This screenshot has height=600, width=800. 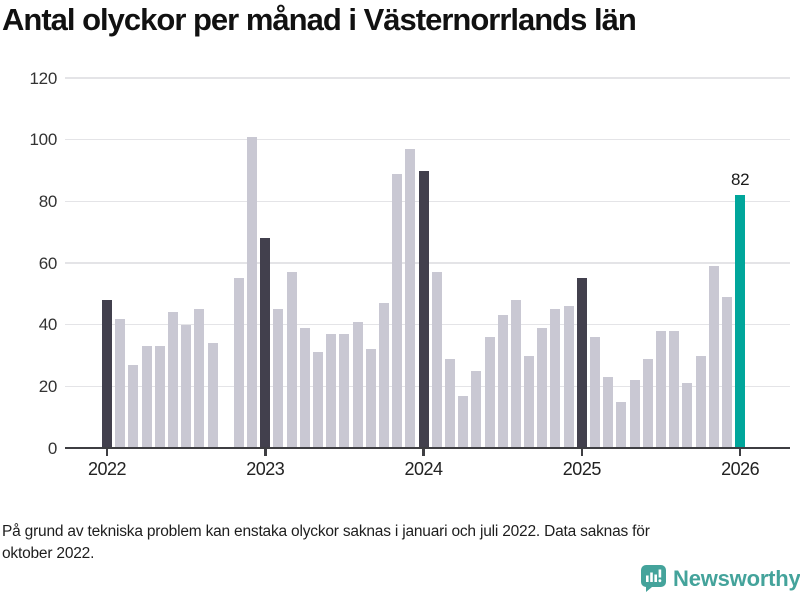 I want to click on newsworthy-logo: Newsworthy, so click(x=720, y=578).